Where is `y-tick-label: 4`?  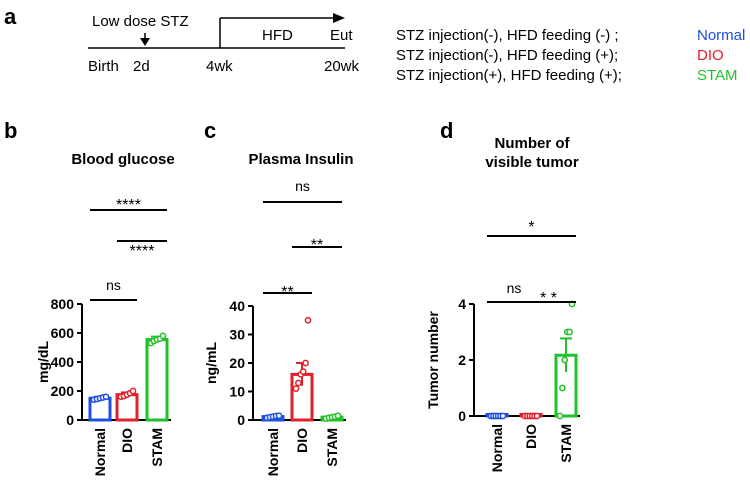 y-tick-label: 4 is located at coordinates (462, 304).